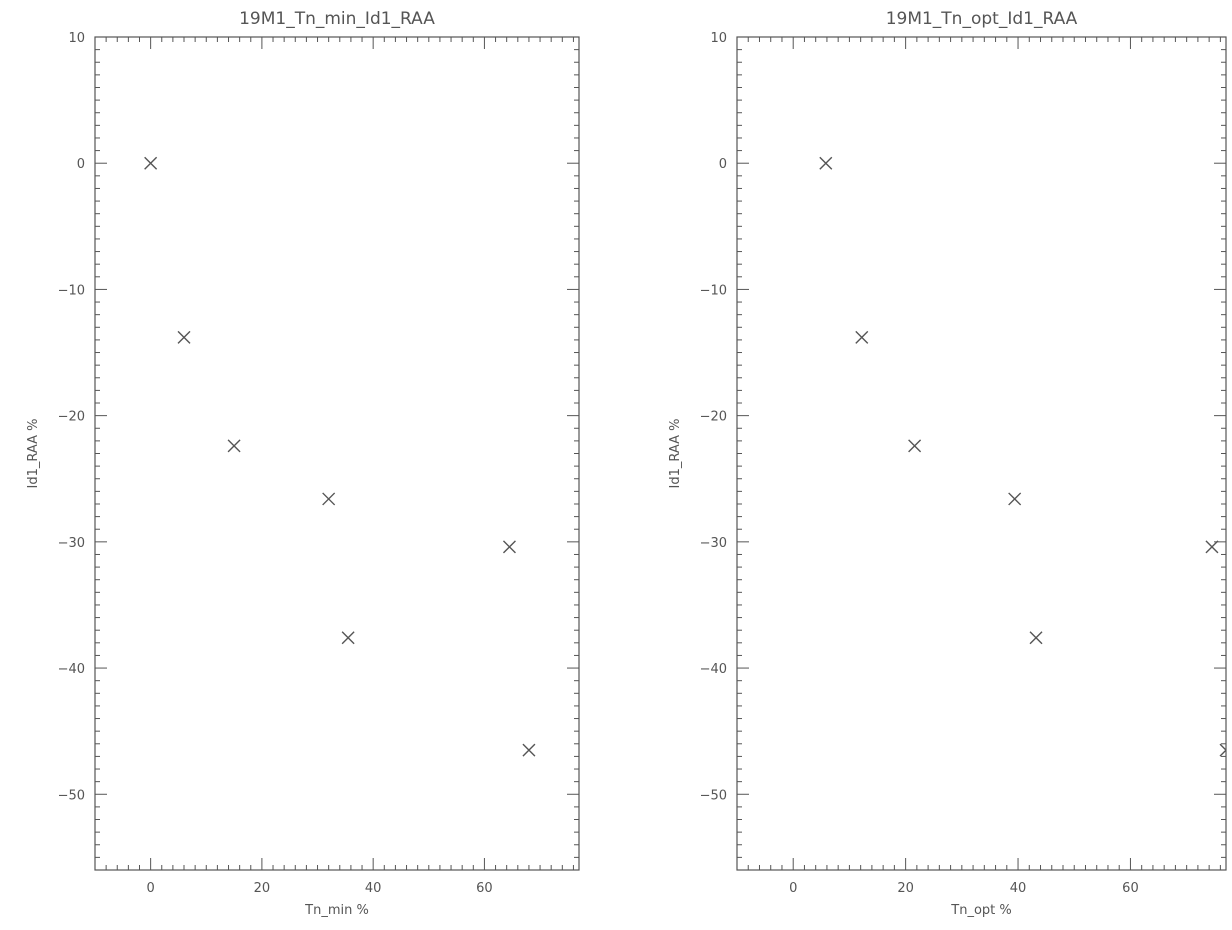 The width and height of the screenshot is (1232, 930). Describe the element at coordinates (982, 19) in the screenshot. I see `chart-title: 19M1_Tn_opt_Id1_RAA` at that location.